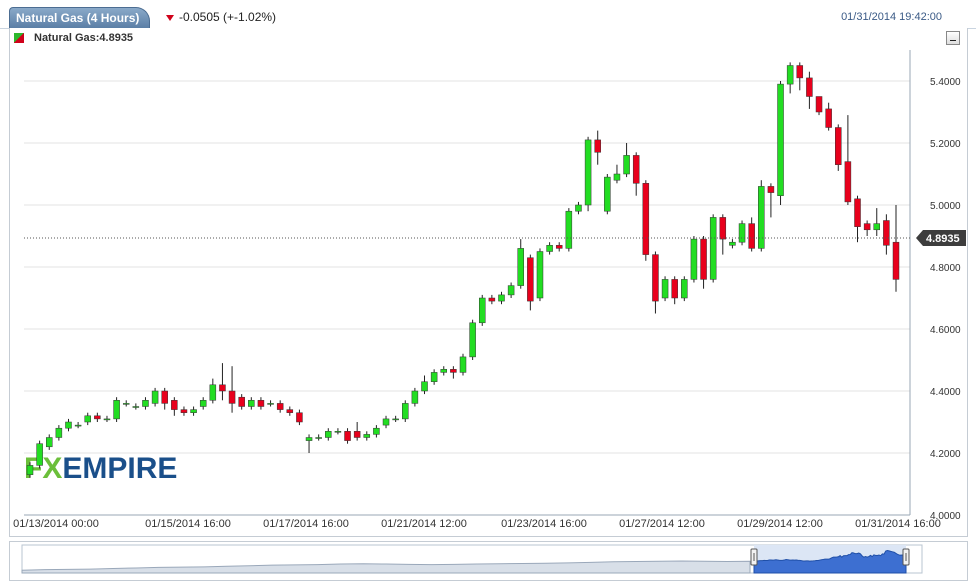  I want to click on series-legend-label: Natural Gas:4.8935, so click(84, 38).